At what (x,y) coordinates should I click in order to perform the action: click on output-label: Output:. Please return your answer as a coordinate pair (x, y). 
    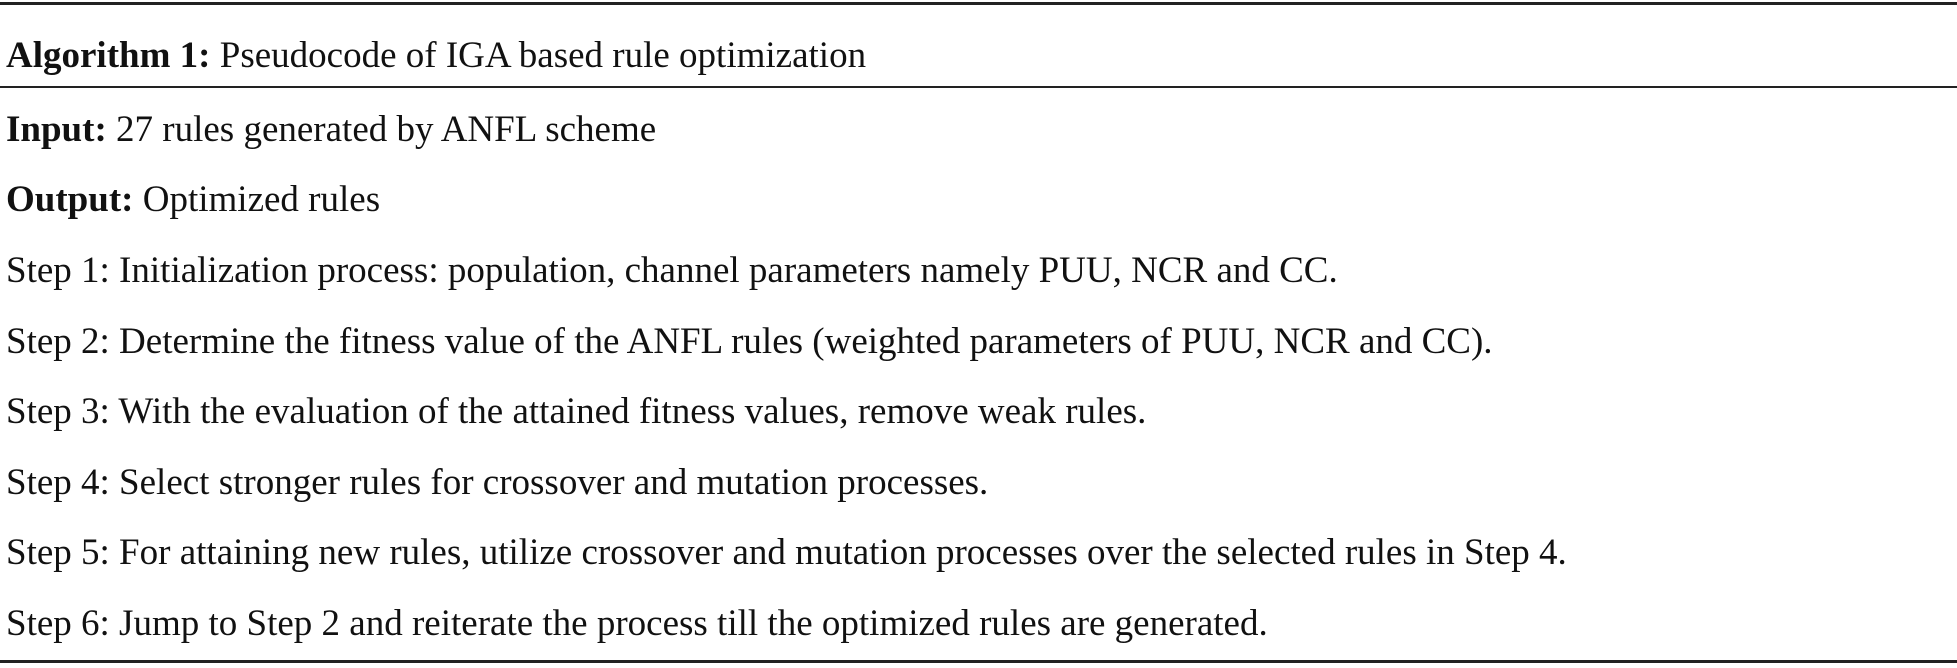
    Looking at the image, I should click on (70, 199).